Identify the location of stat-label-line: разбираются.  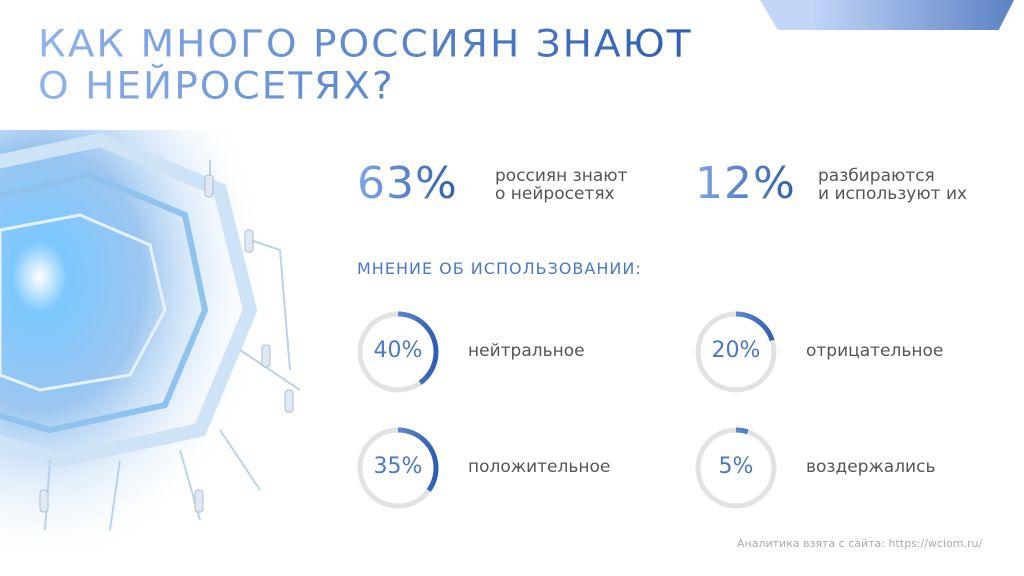
(876, 176).